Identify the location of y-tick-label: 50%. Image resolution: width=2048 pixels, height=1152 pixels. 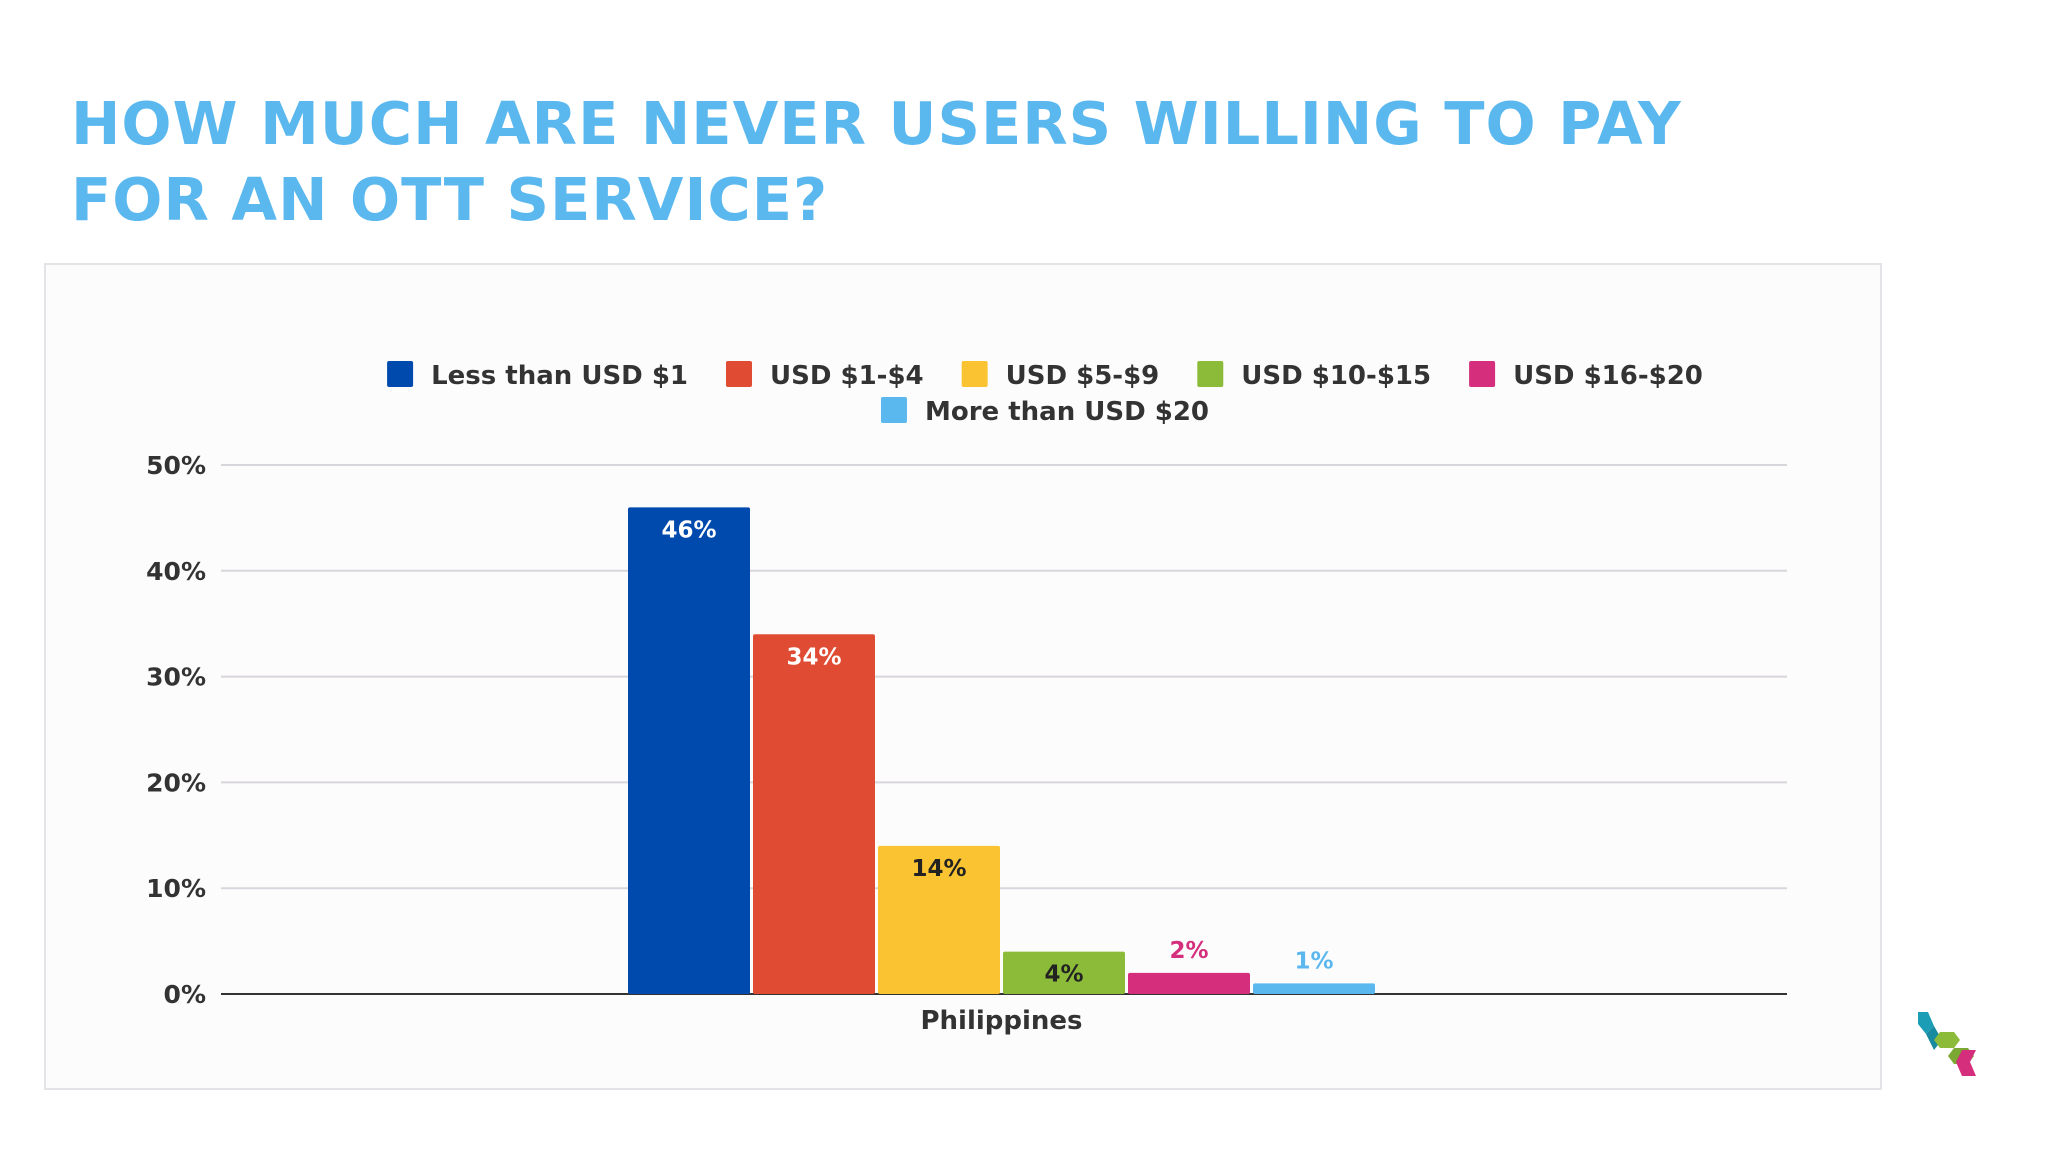
(176, 465).